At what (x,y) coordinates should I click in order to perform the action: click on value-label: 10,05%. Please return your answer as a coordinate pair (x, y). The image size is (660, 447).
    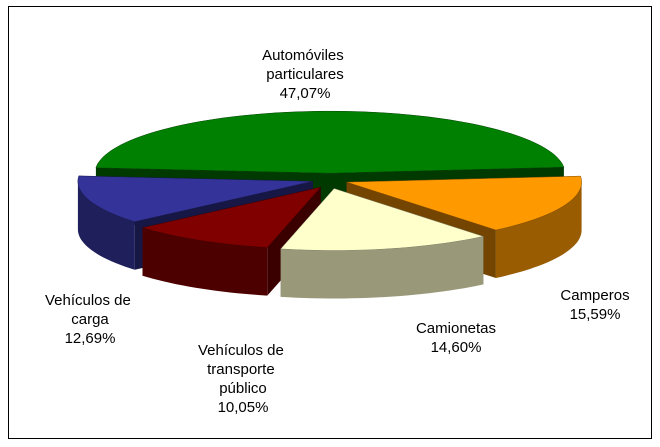
    Looking at the image, I should click on (243, 407).